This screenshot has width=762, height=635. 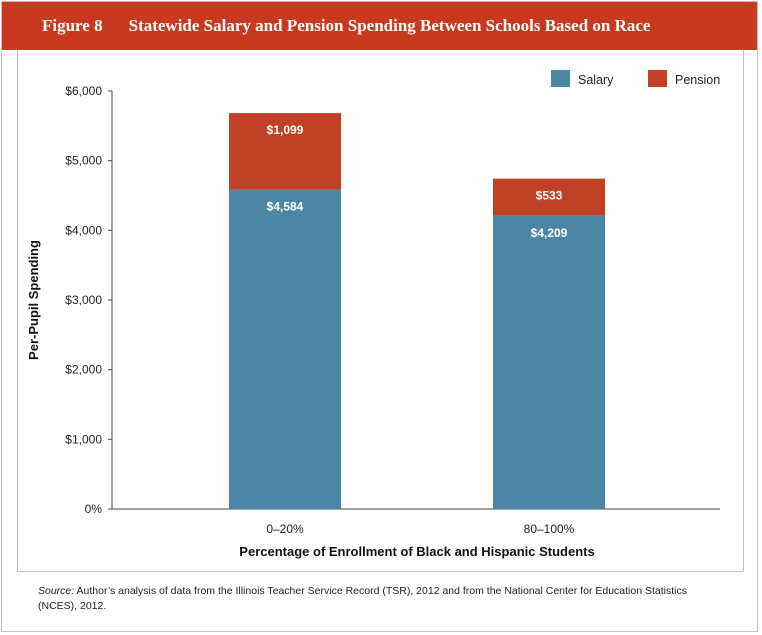 What do you see at coordinates (94, 509) in the screenshot?
I see `y-tick-label: 0%` at bounding box center [94, 509].